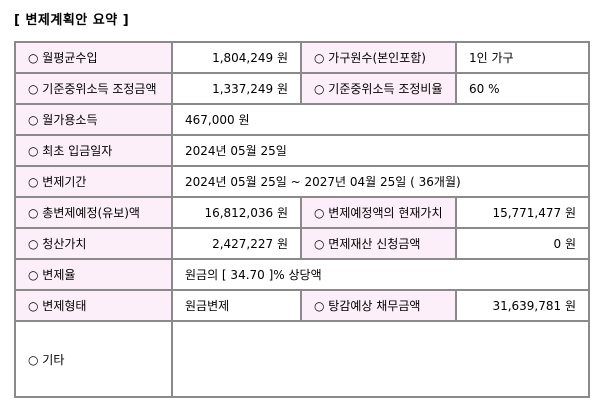 The image size is (600, 415). I want to click on row-label-cell: ○ 탕감예상 채무금액, so click(378, 305).